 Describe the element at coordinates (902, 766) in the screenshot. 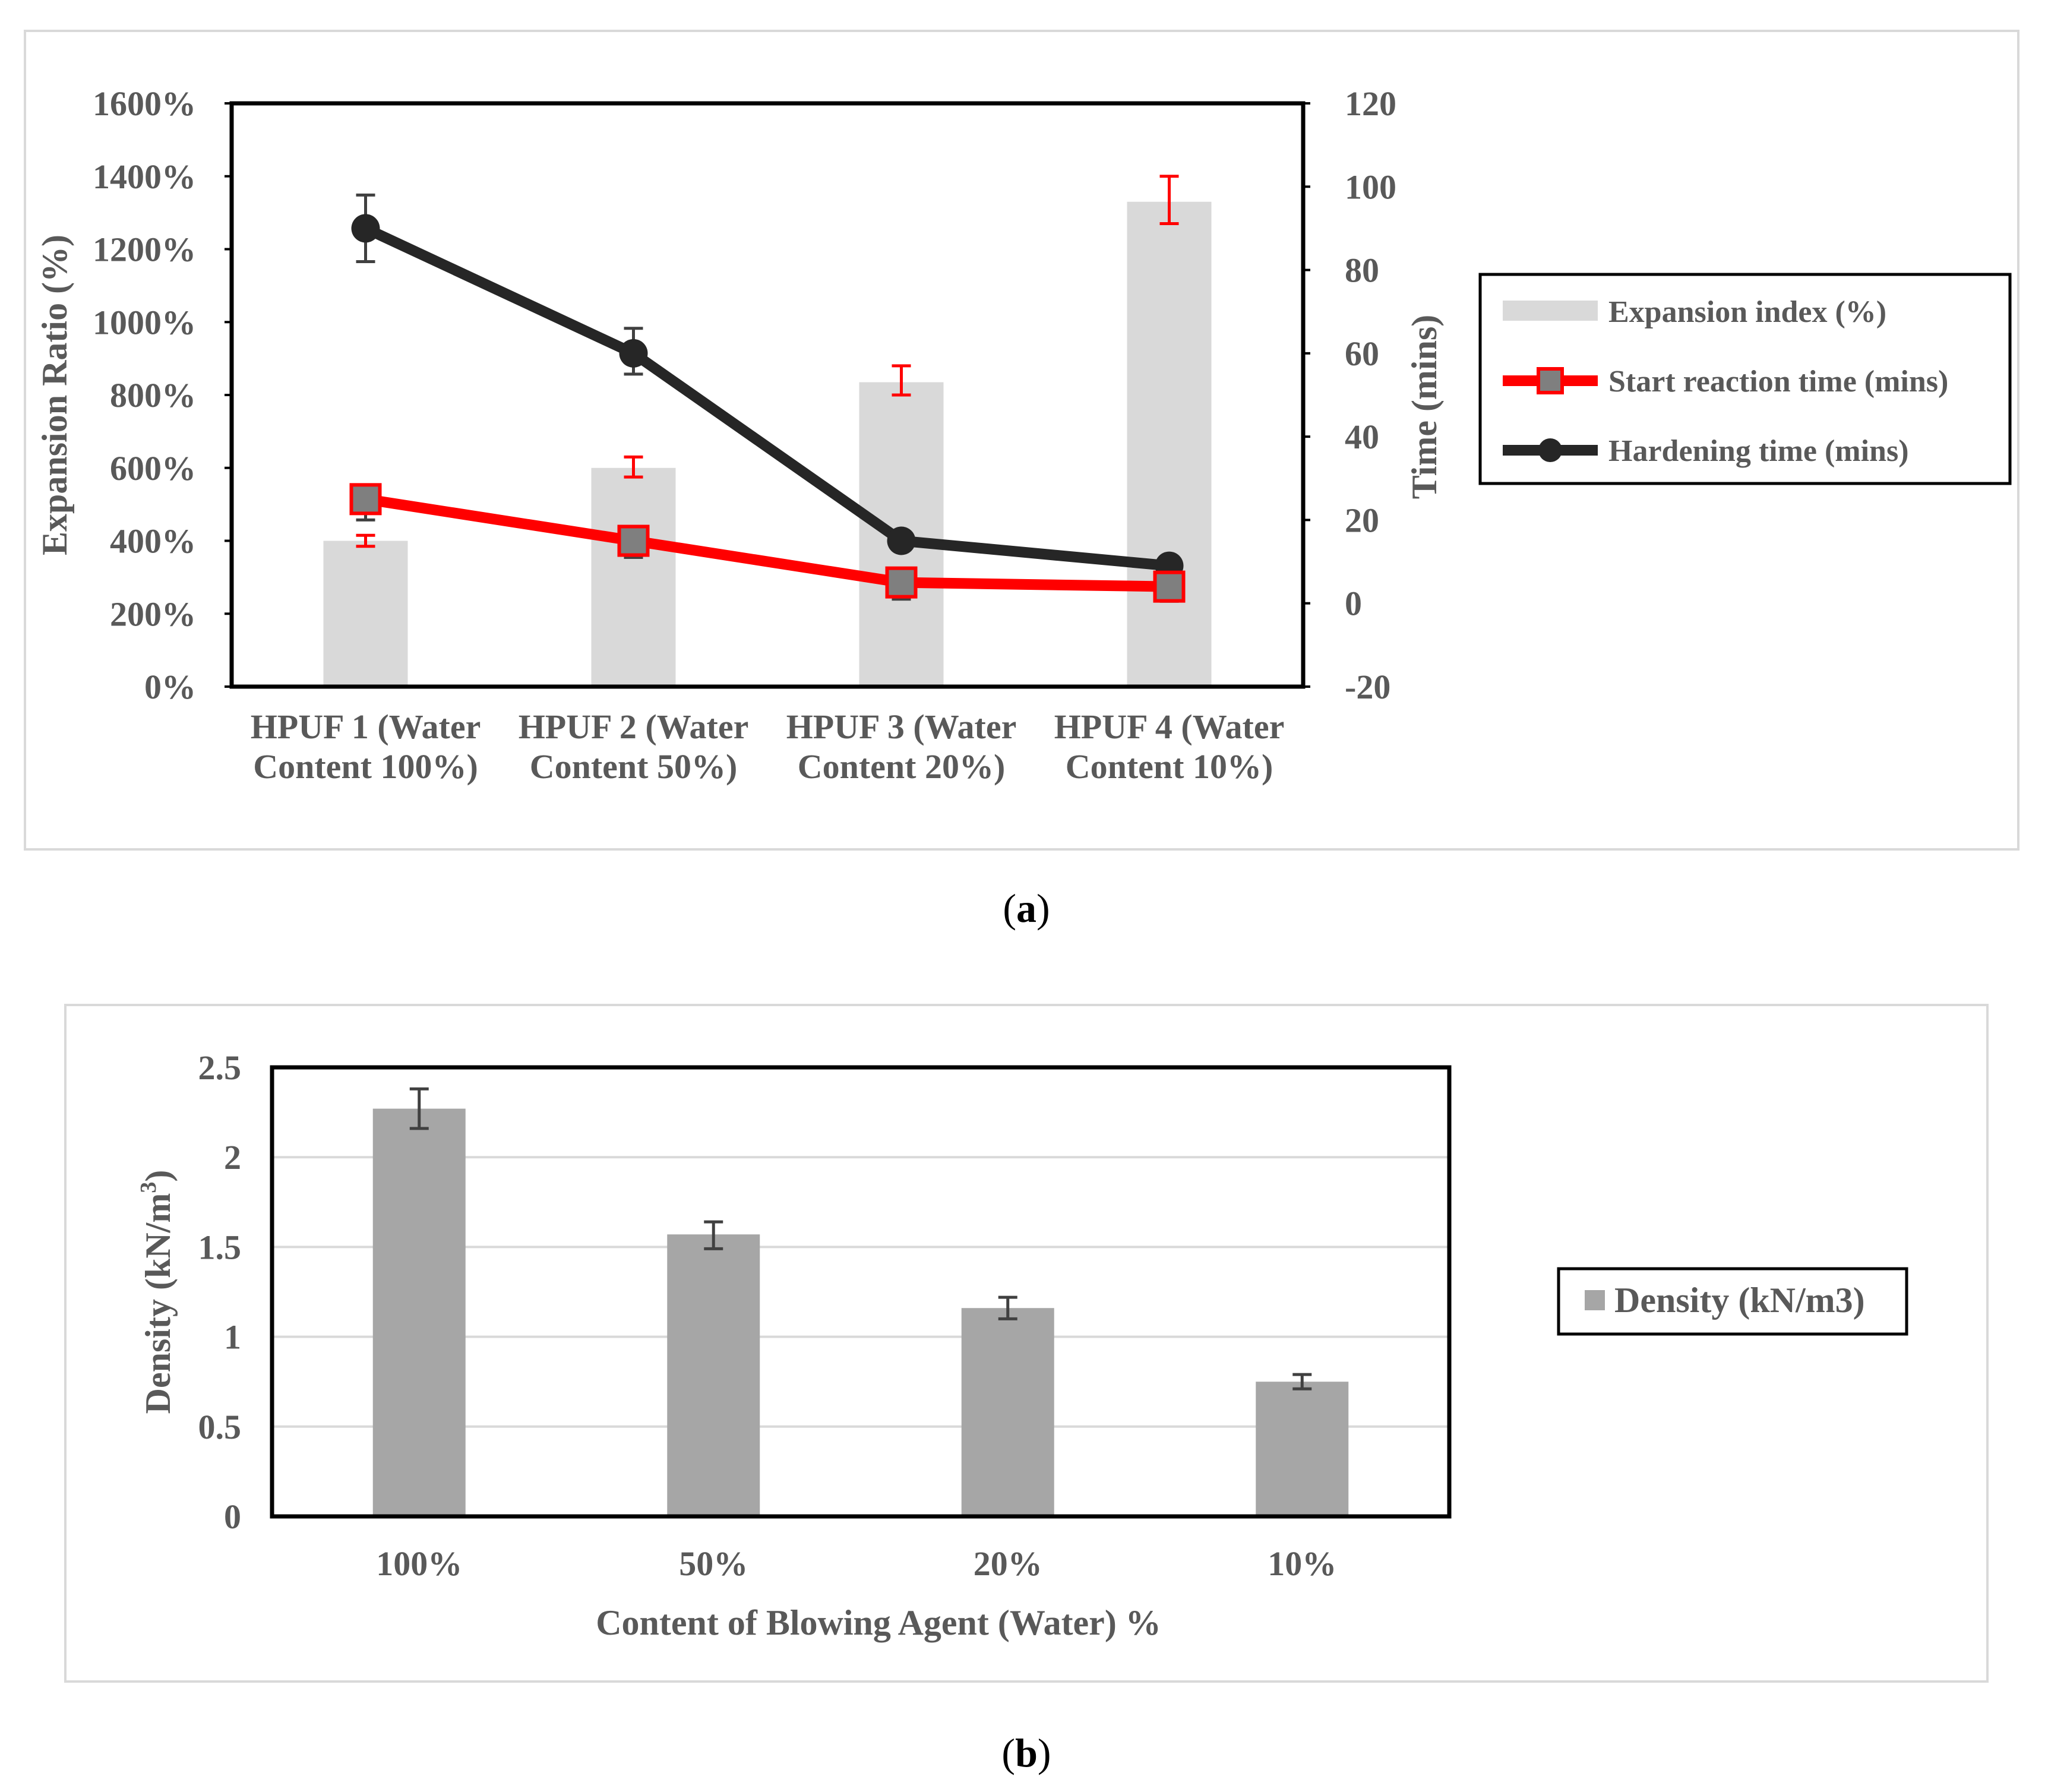

I see `x-category-label-line2: Content 20%)` at that location.